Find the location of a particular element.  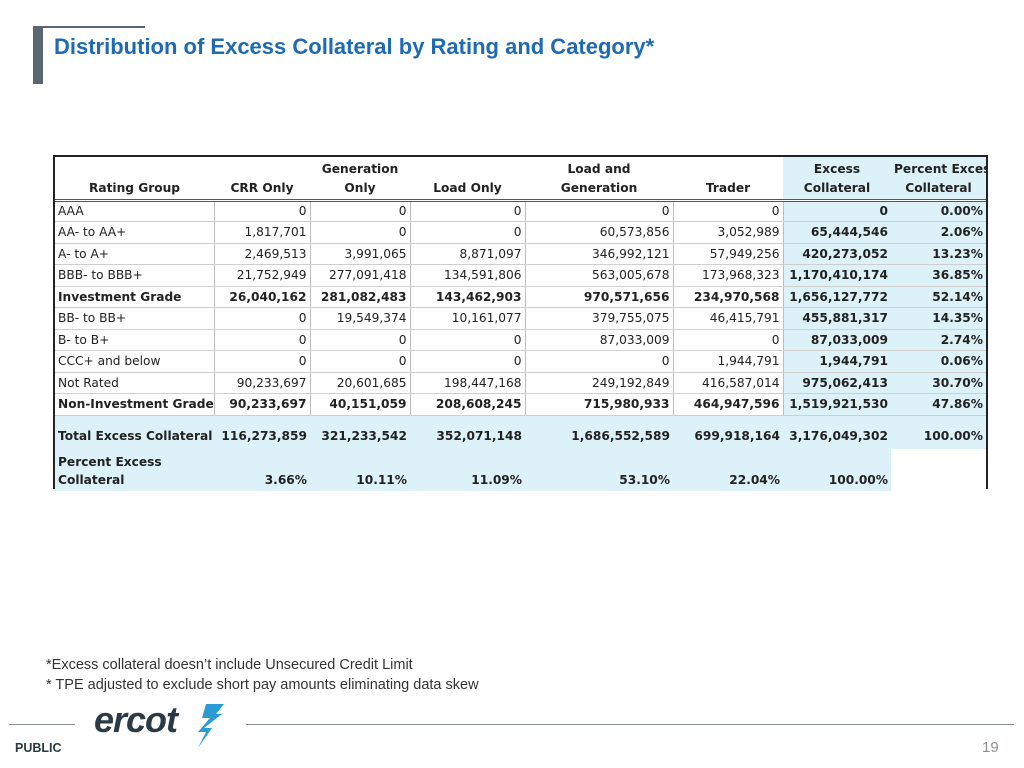

table-cell: 3,991,065 is located at coordinates (360, 254).